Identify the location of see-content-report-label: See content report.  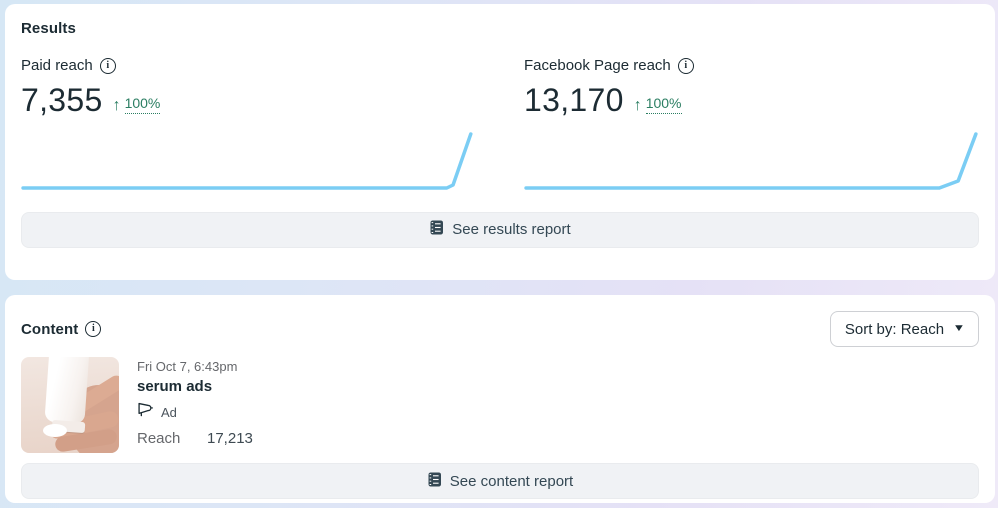
(511, 481).